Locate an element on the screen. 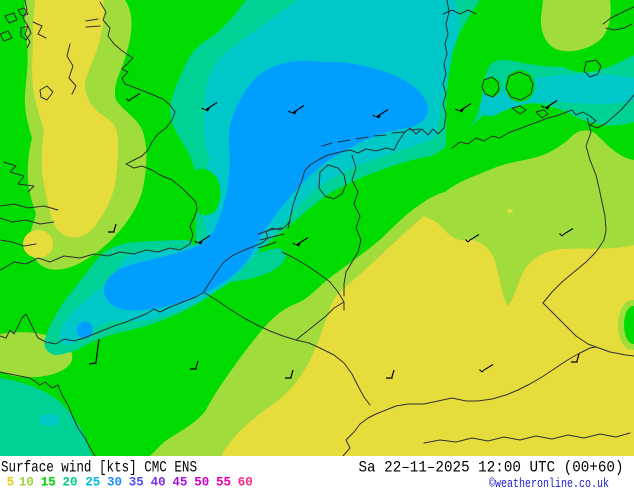  svg-text: 20 is located at coordinates (70, 483).